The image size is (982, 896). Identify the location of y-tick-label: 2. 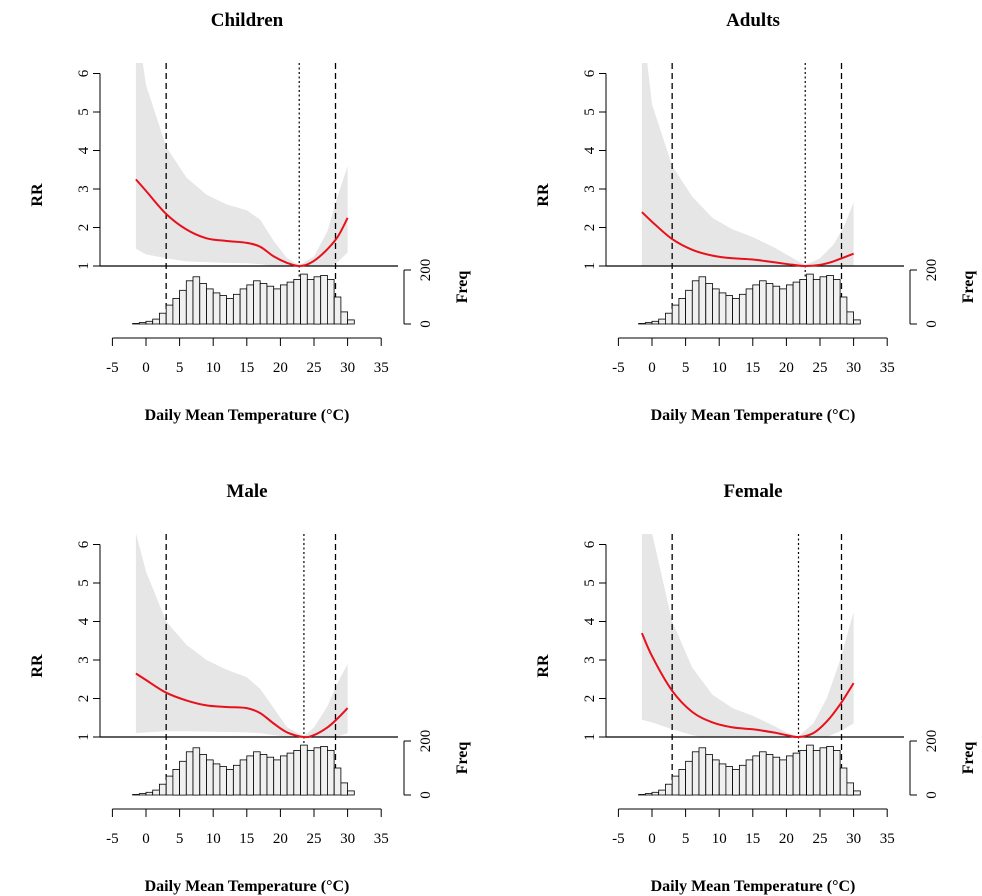
(590, 228).